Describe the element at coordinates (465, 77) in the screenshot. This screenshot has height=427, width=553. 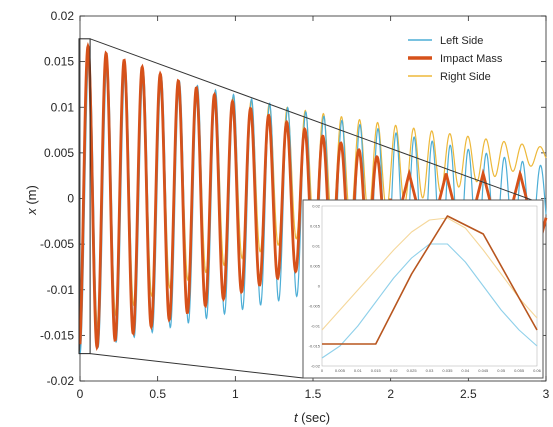
I see `legend-label-right-side: Right Side` at that location.